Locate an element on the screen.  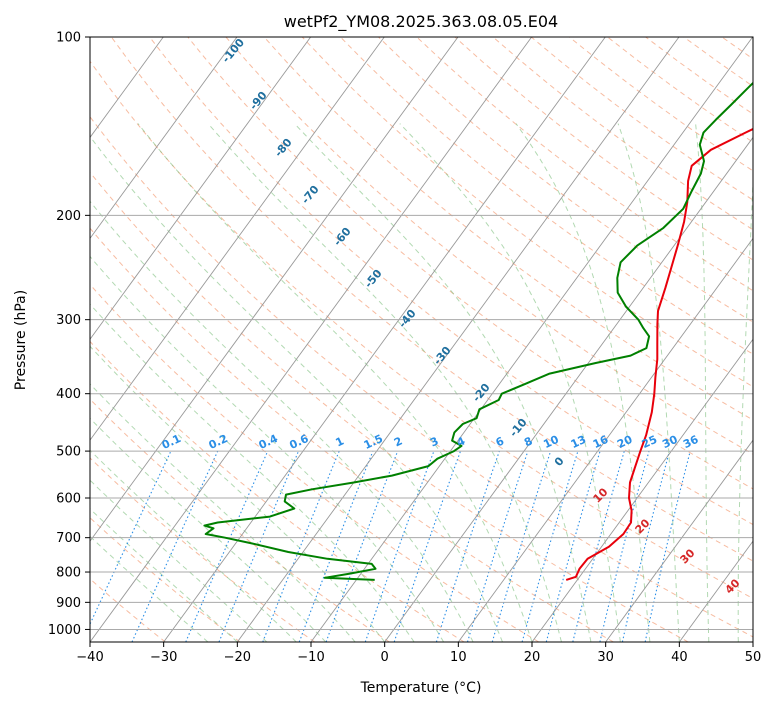
mixing-ratio-label: 16 is located at coordinates (601, 442).